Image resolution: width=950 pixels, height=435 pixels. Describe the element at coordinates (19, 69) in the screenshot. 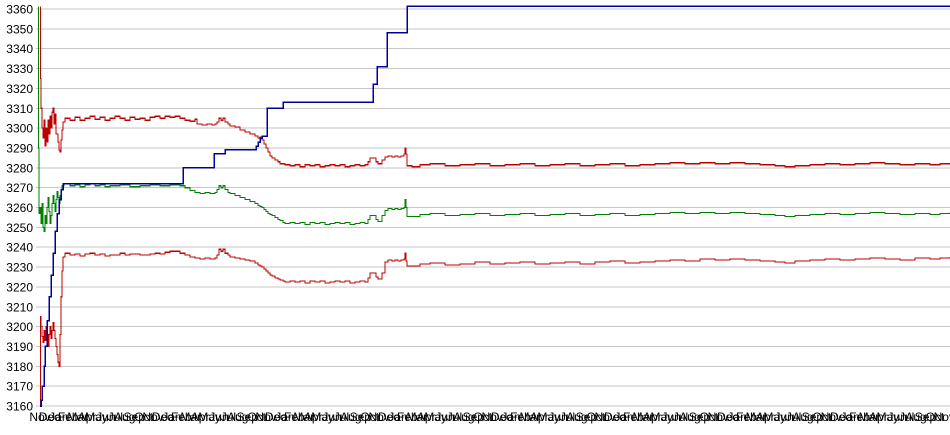

I see `y-tick-label: 3330` at that location.